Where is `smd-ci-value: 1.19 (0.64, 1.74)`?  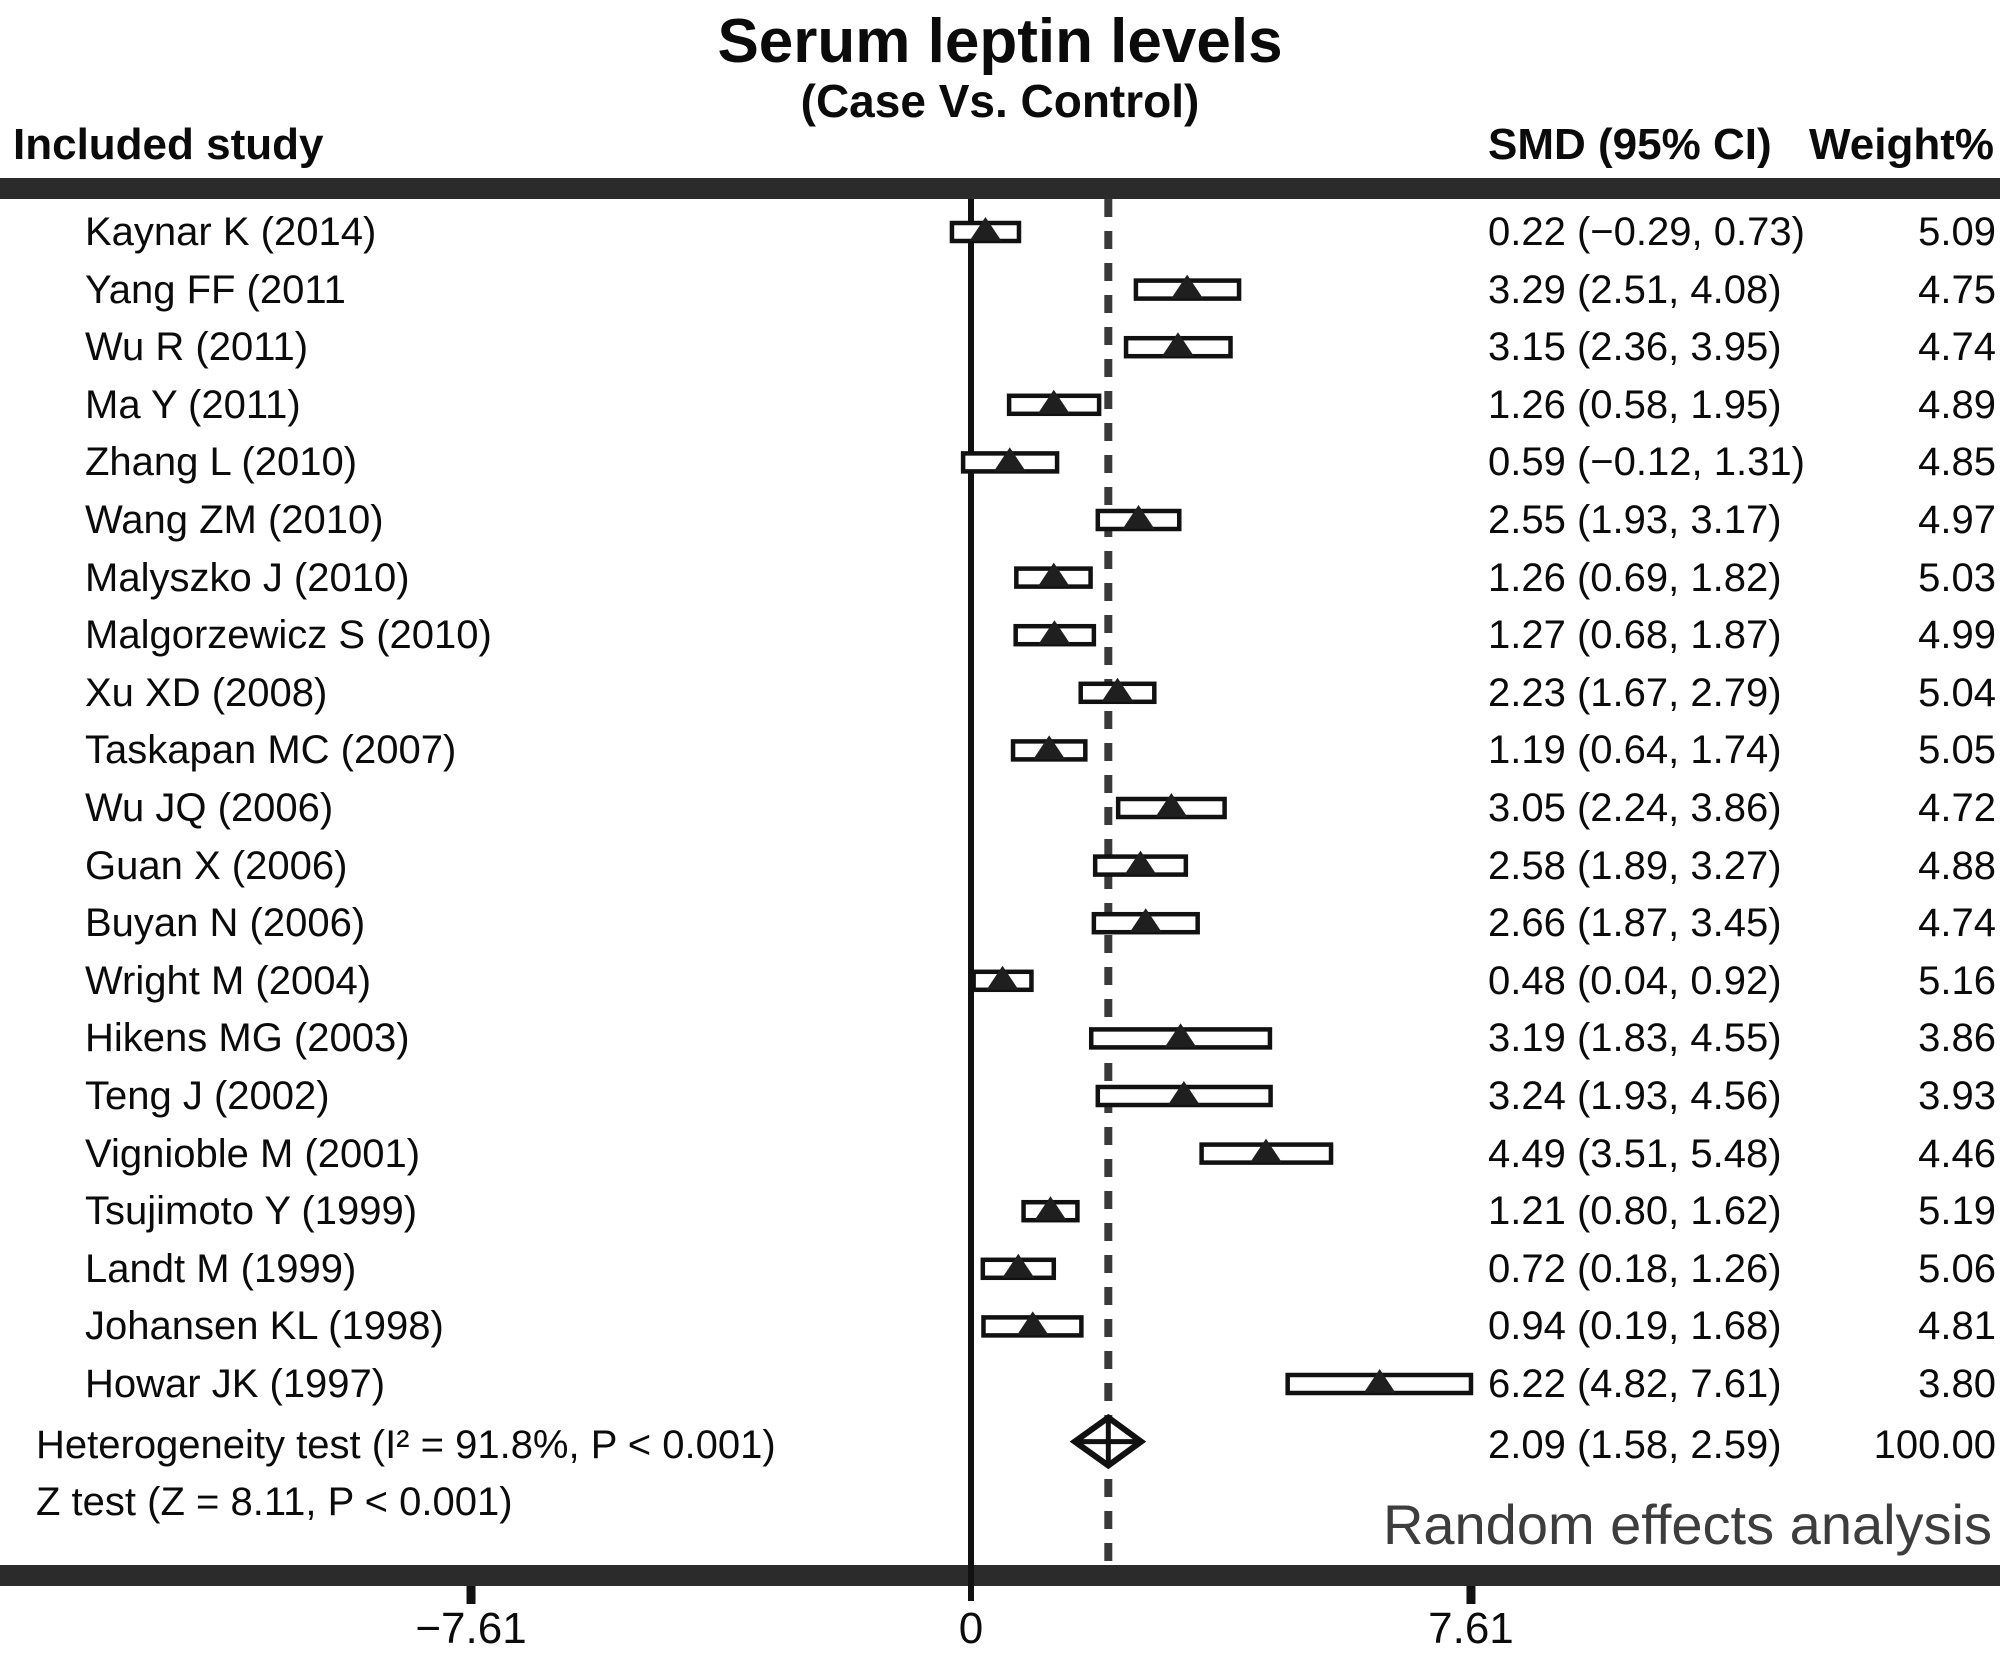
smd-ci-value: 1.19 (0.64, 1.74) is located at coordinates (1635, 750).